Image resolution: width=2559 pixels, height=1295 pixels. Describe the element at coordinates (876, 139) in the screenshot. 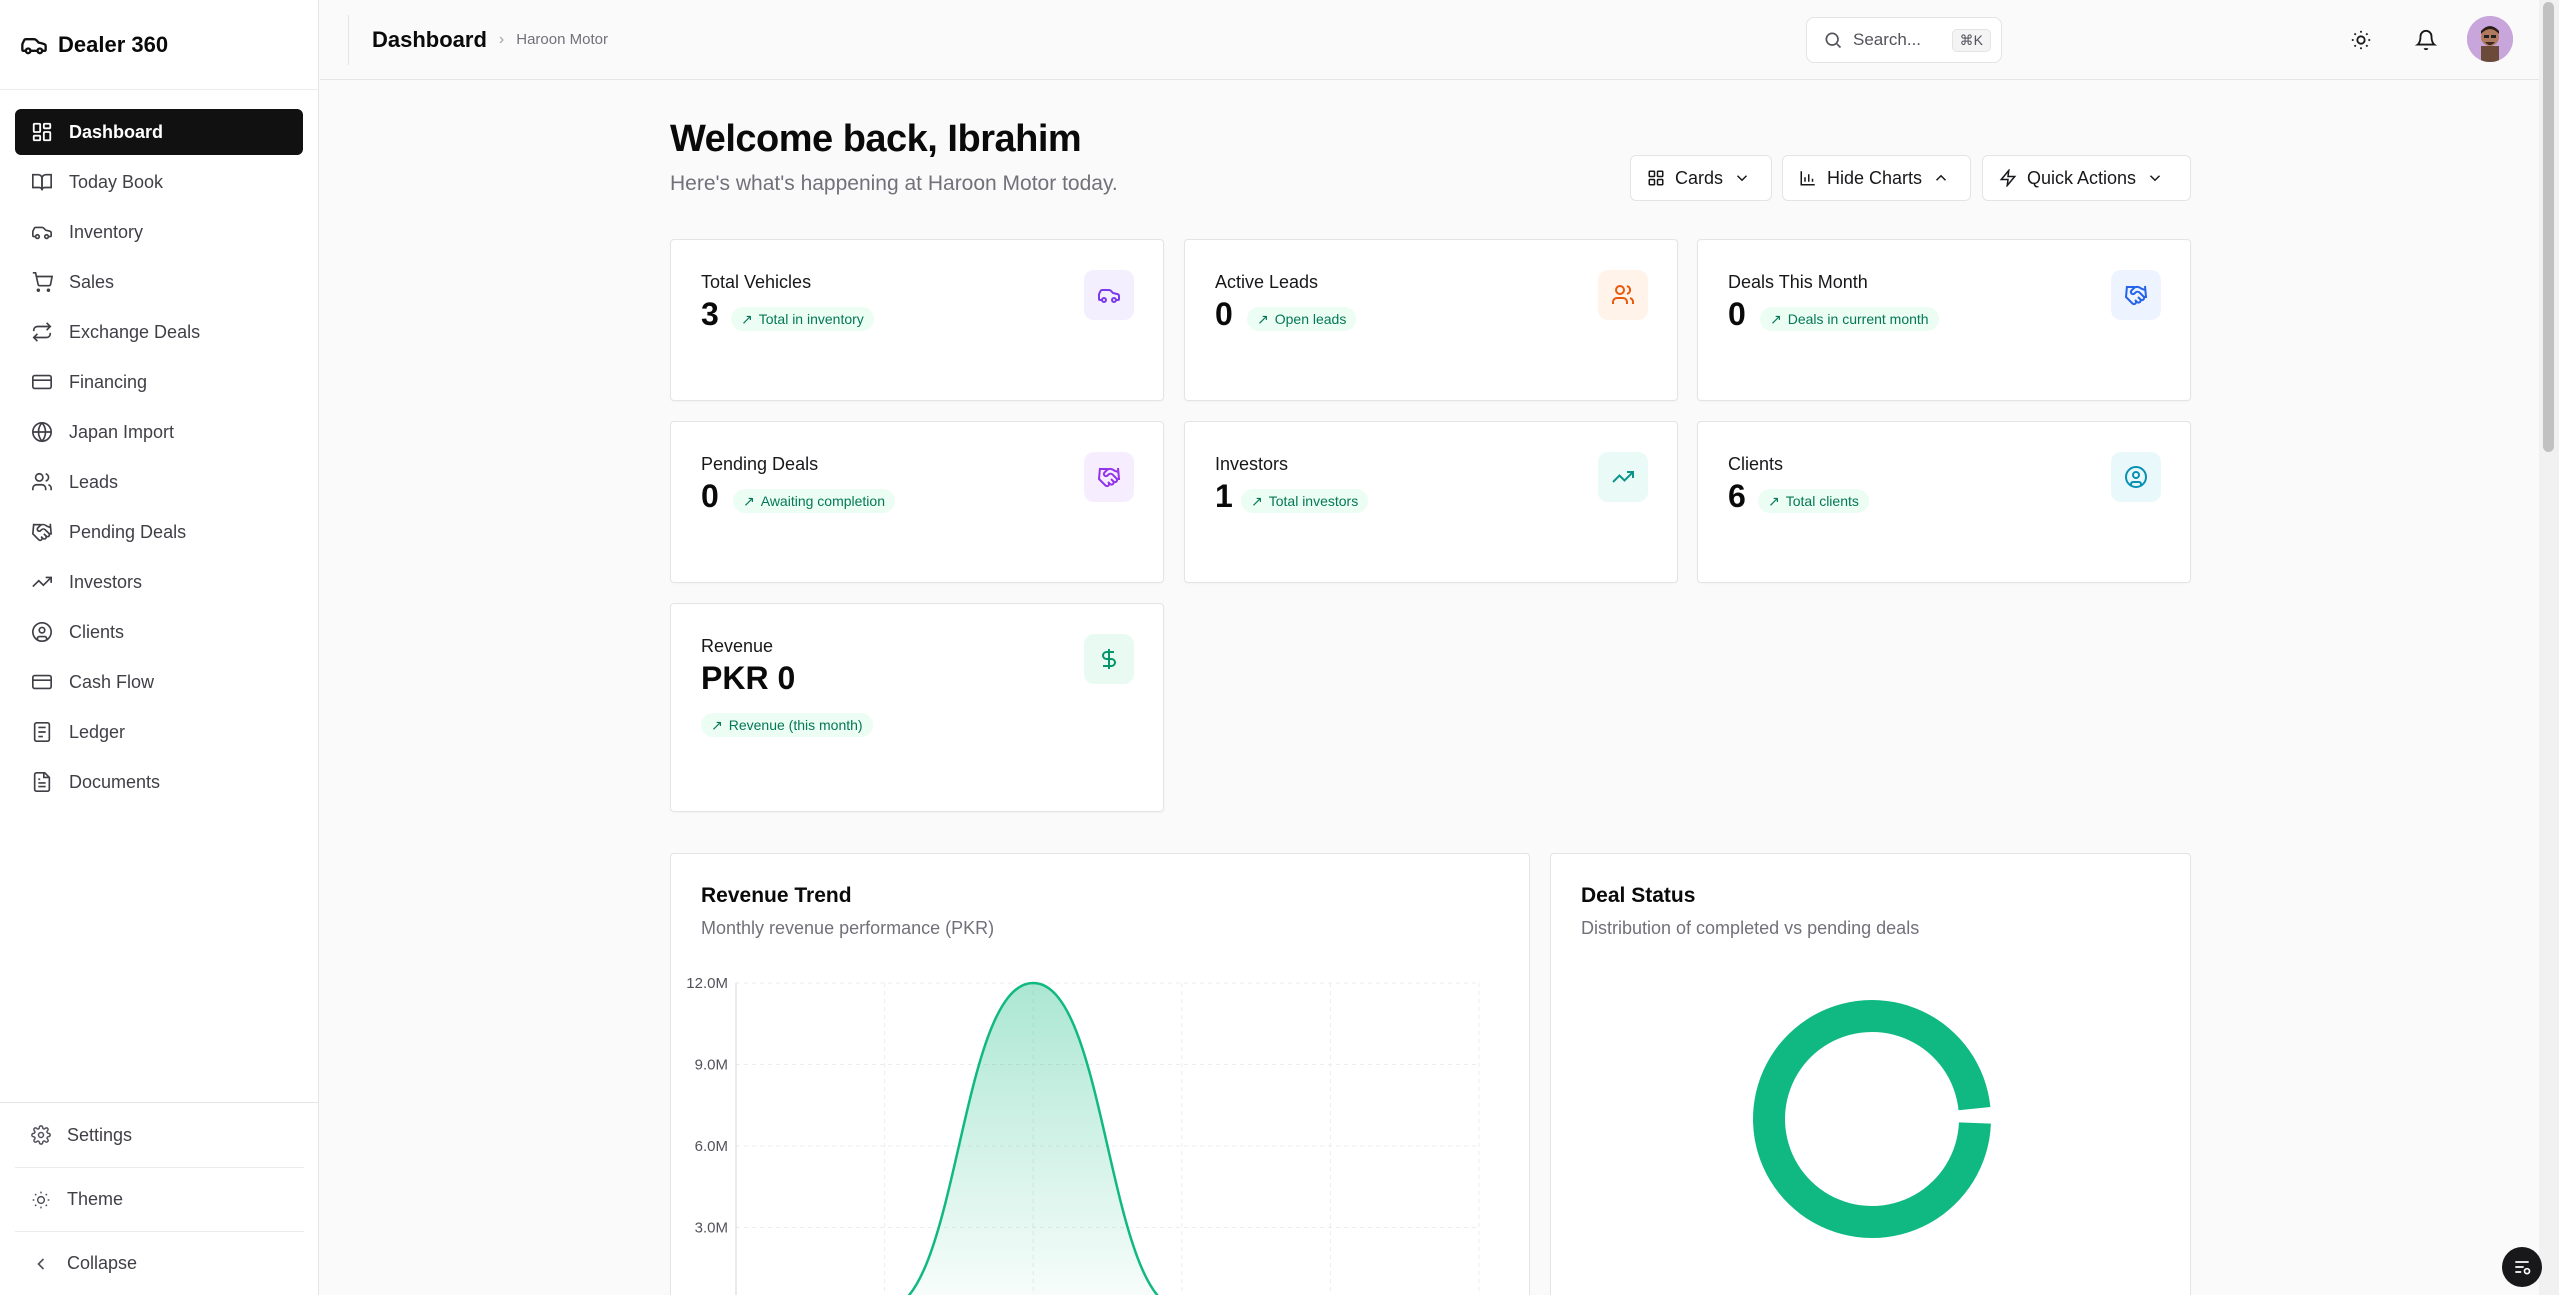

I see `welcome-heading: Welcome back, Ibrahim` at that location.